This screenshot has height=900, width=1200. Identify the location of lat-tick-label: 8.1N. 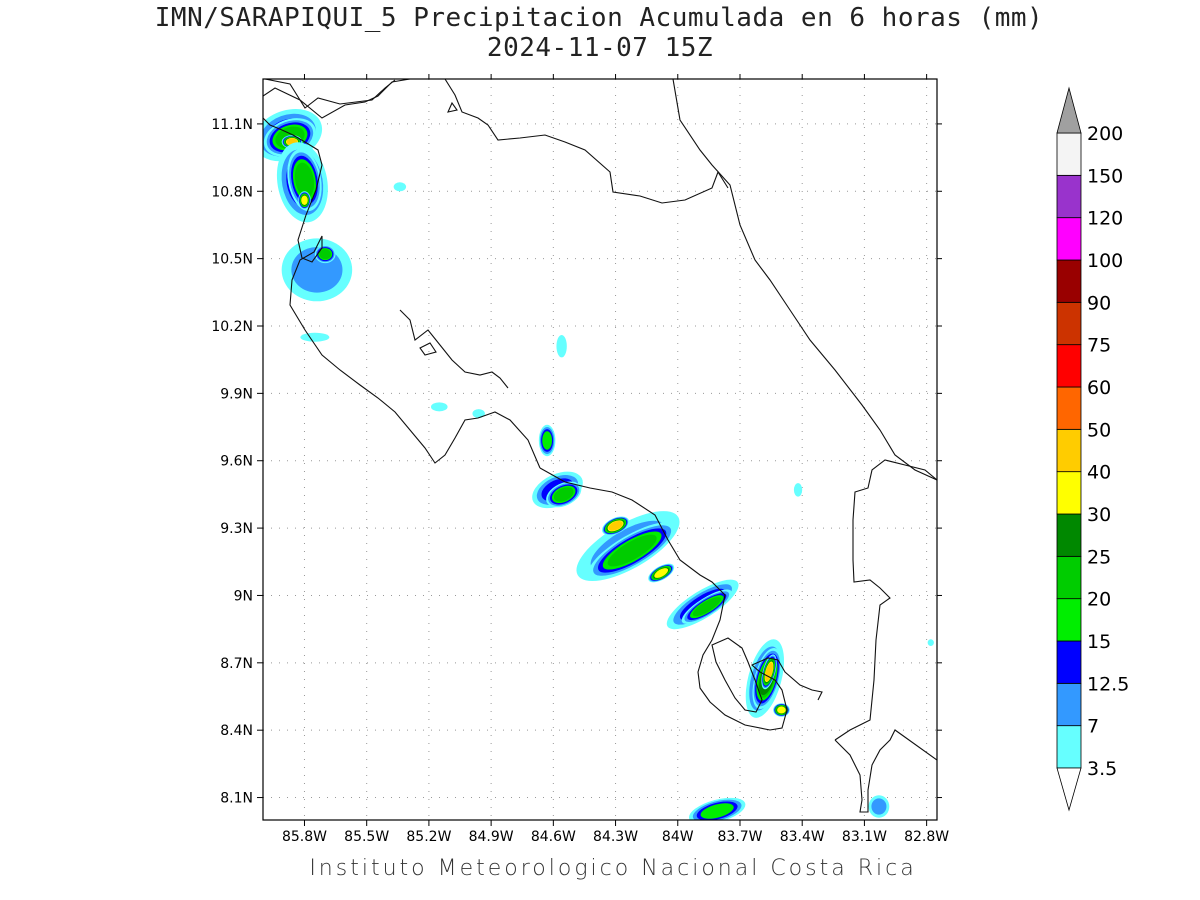
(236, 799).